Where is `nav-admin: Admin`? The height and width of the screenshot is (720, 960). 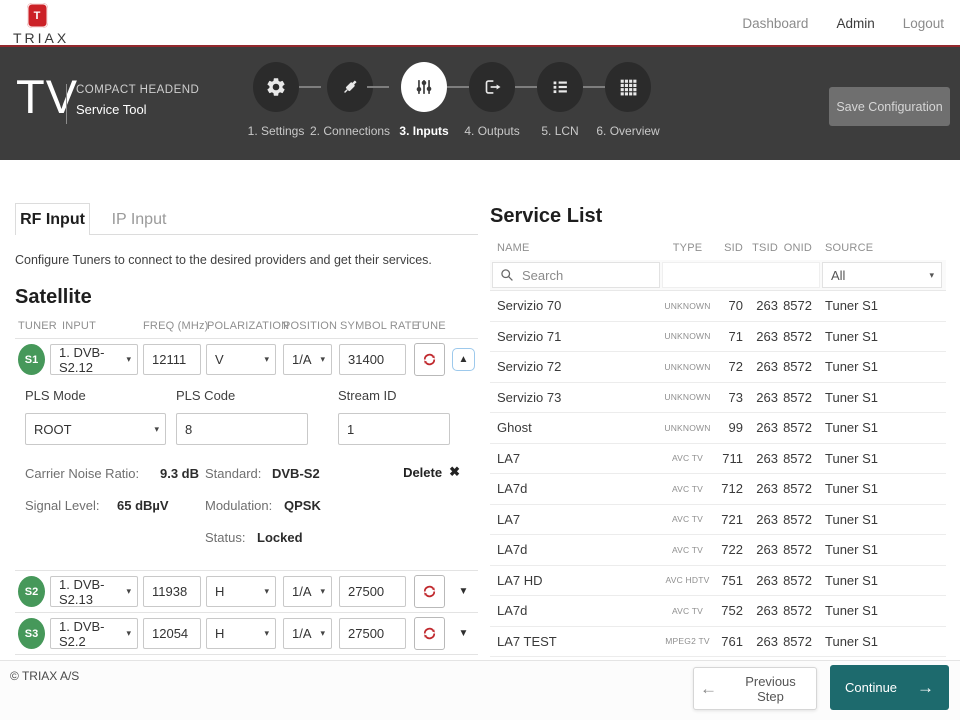 nav-admin: Admin is located at coordinates (855, 23).